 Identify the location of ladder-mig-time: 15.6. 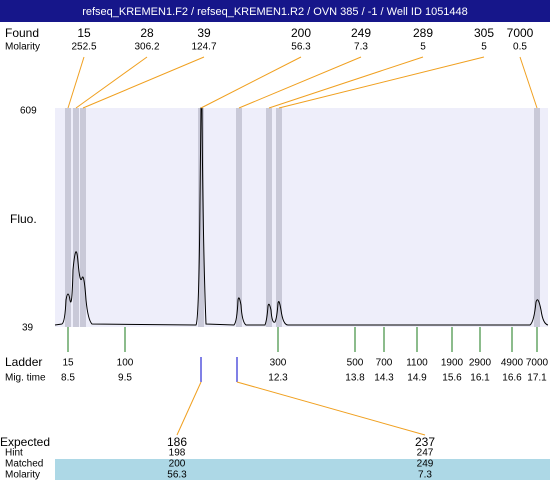
(452, 378).